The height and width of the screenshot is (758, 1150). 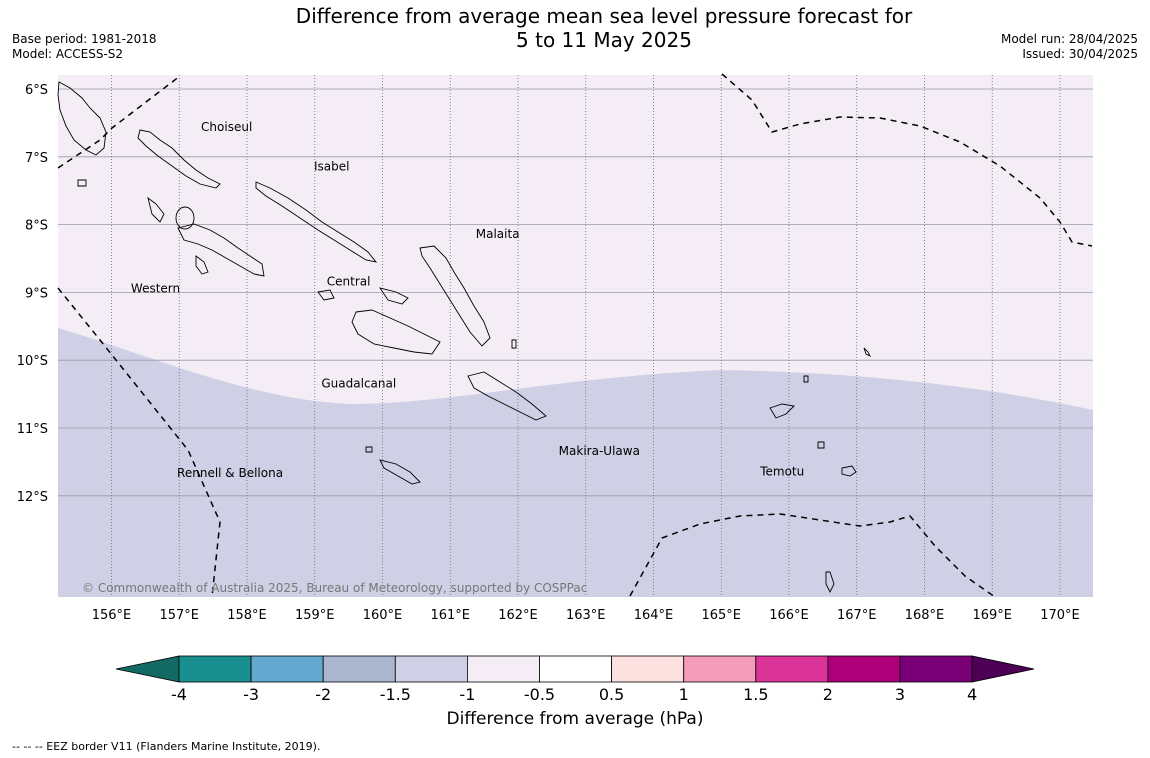 I want to click on lon-tick-label: 163°E, so click(x=586, y=615).